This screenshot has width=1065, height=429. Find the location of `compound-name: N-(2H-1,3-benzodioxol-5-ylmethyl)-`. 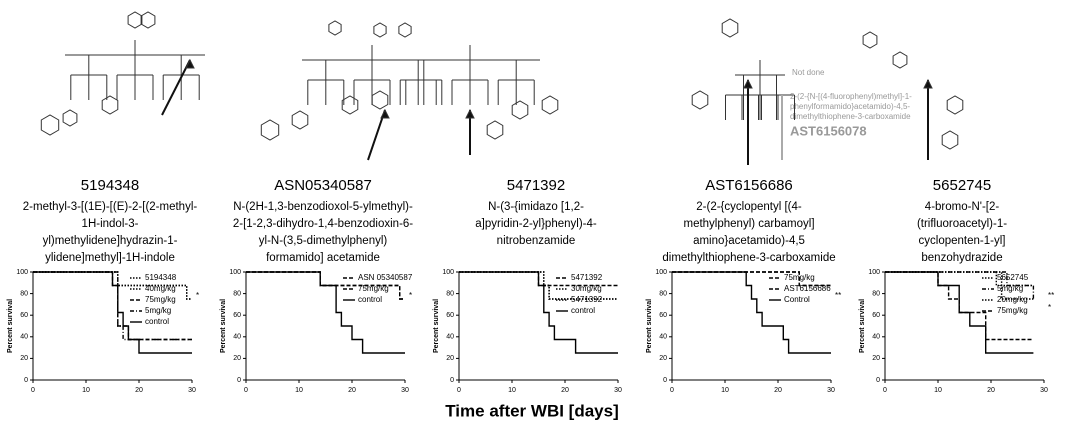

compound-name: N-(2H-1,3-benzodioxol-5-ylmethyl)- is located at coordinates (323, 207).